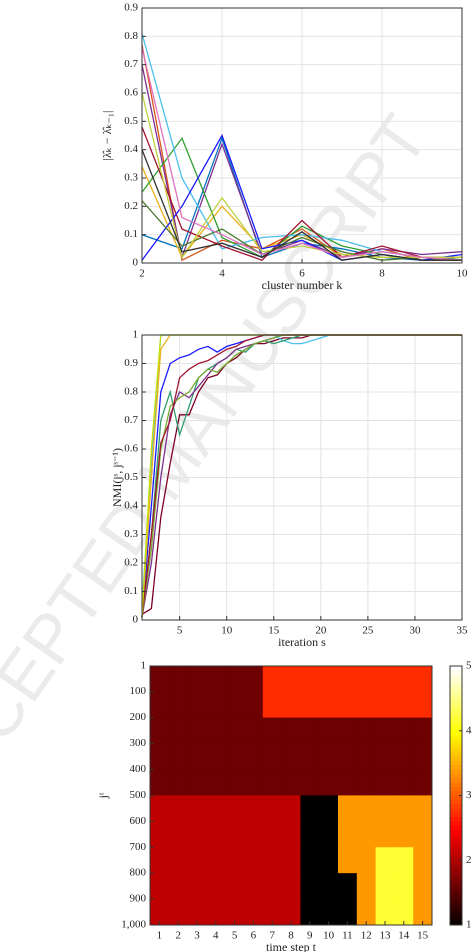 The height and width of the screenshot is (952, 474). What do you see at coordinates (136, 263) in the screenshot?
I see `y-tick-label: 0` at bounding box center [136, 263].